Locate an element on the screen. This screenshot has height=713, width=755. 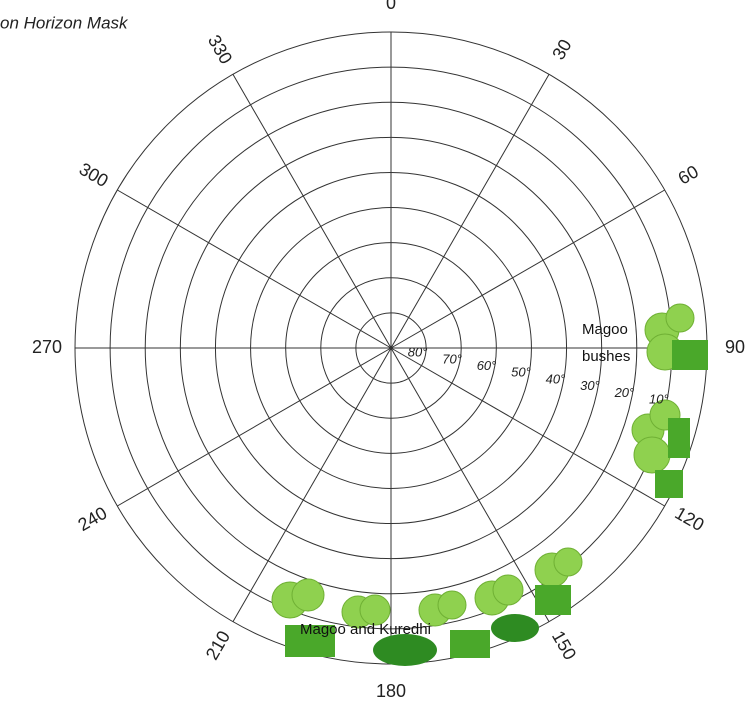
annotation: Magoo and Kuredhi is located at coordinates (365, 629).